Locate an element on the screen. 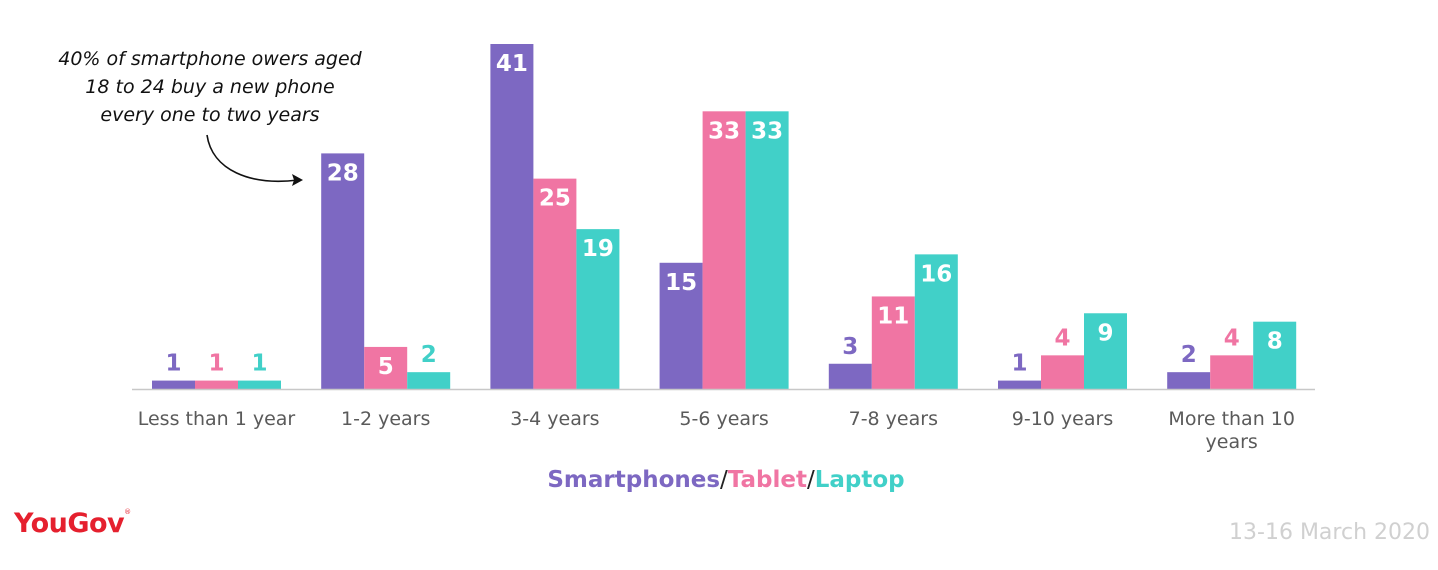 The image size is (1438, 570). category-label: years is located at coordinates (1232, 442).